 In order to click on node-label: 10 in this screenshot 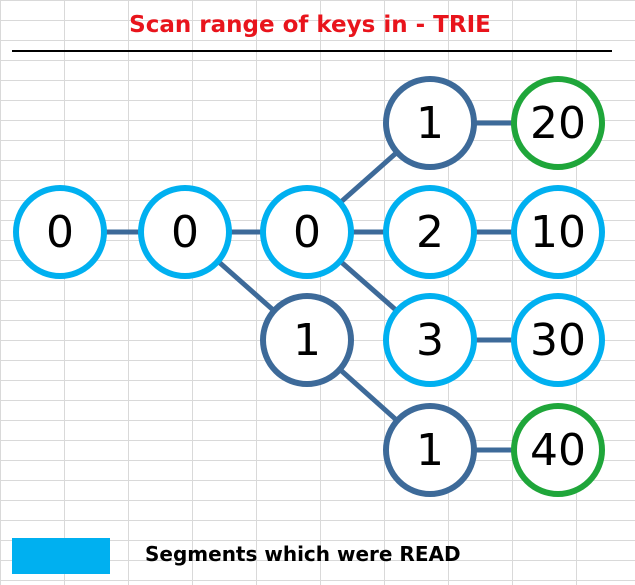, I will do `click(558, 232)`.